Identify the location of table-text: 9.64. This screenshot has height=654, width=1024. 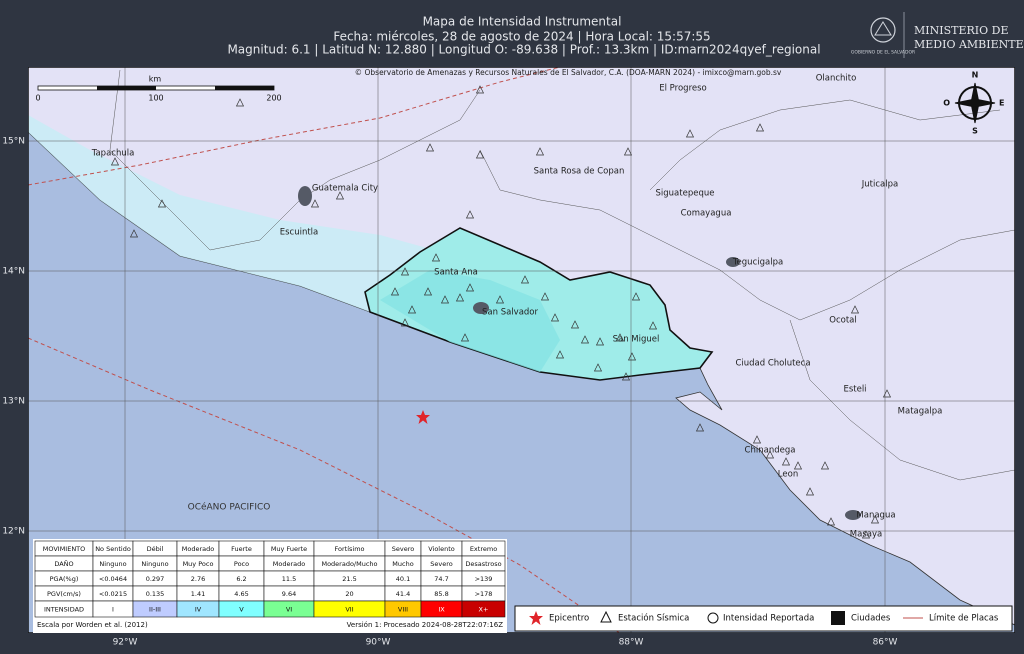
(289, 594).